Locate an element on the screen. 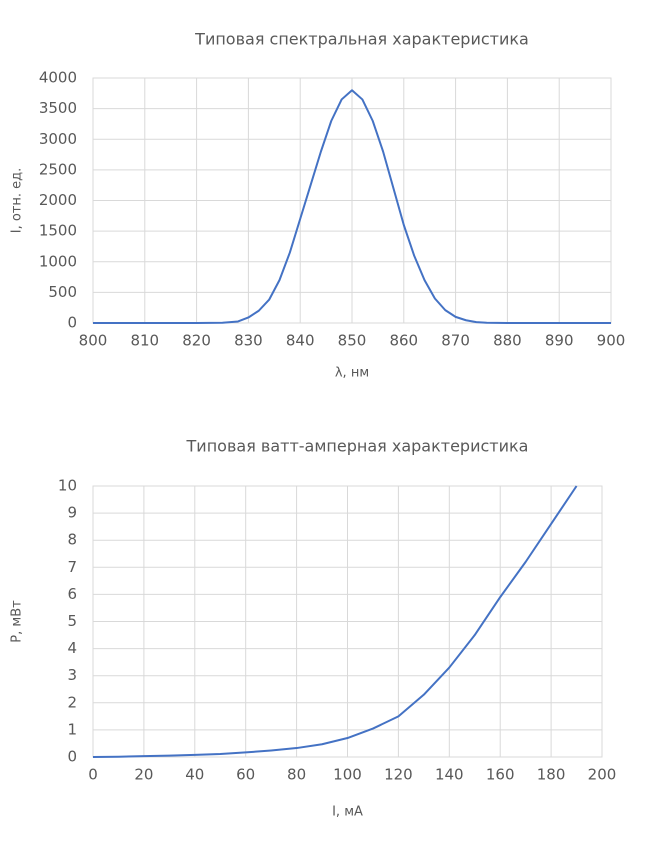  y-tick-label: 10 is located at coordinates (67, 486).